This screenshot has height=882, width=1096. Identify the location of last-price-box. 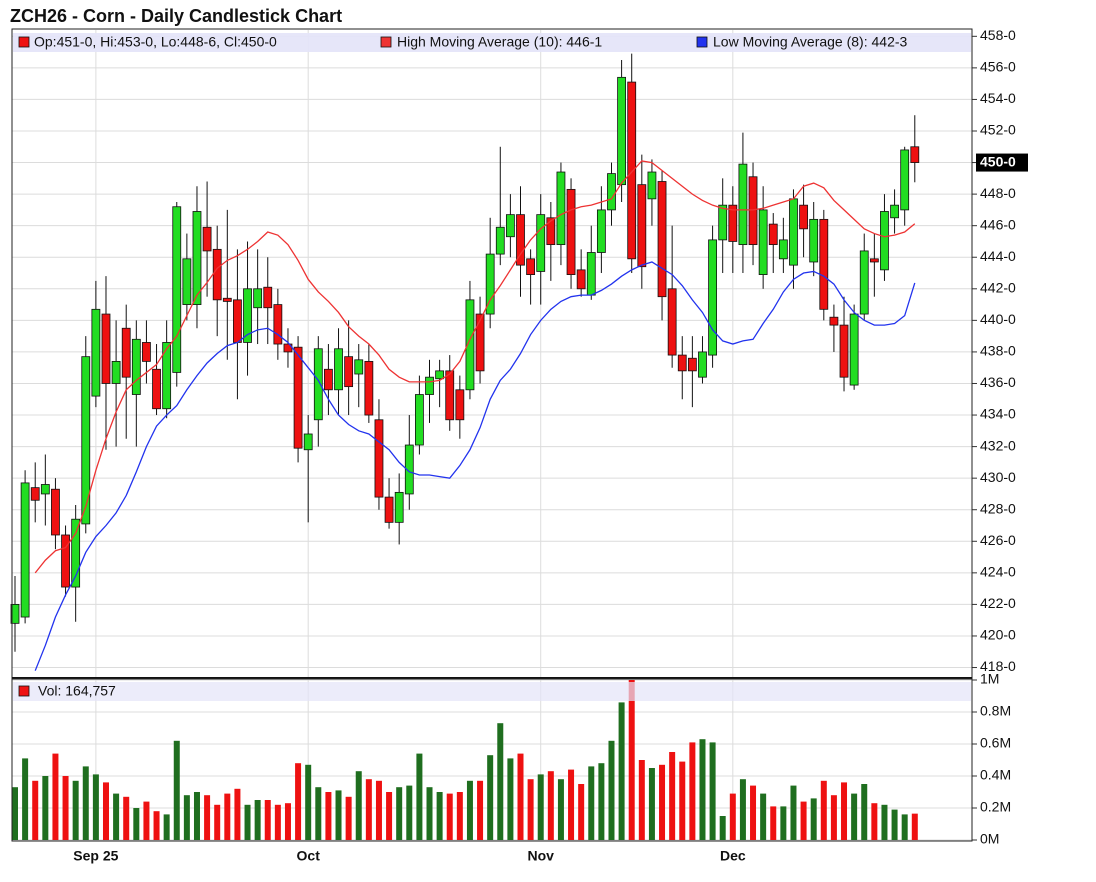
(1002, 162).